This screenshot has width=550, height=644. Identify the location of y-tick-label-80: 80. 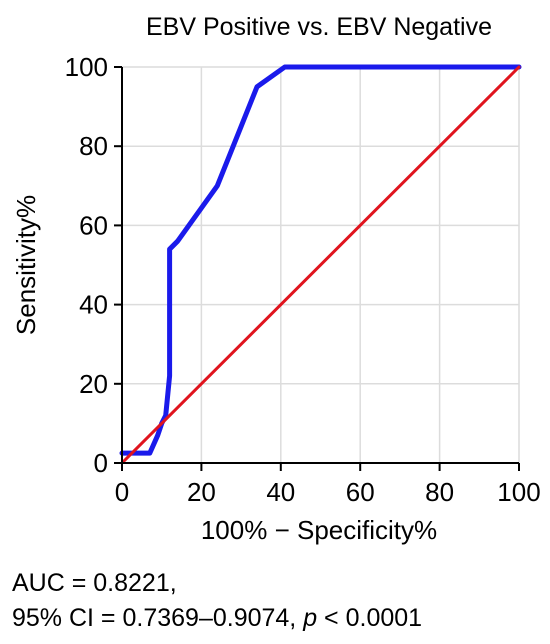
(93, 146).